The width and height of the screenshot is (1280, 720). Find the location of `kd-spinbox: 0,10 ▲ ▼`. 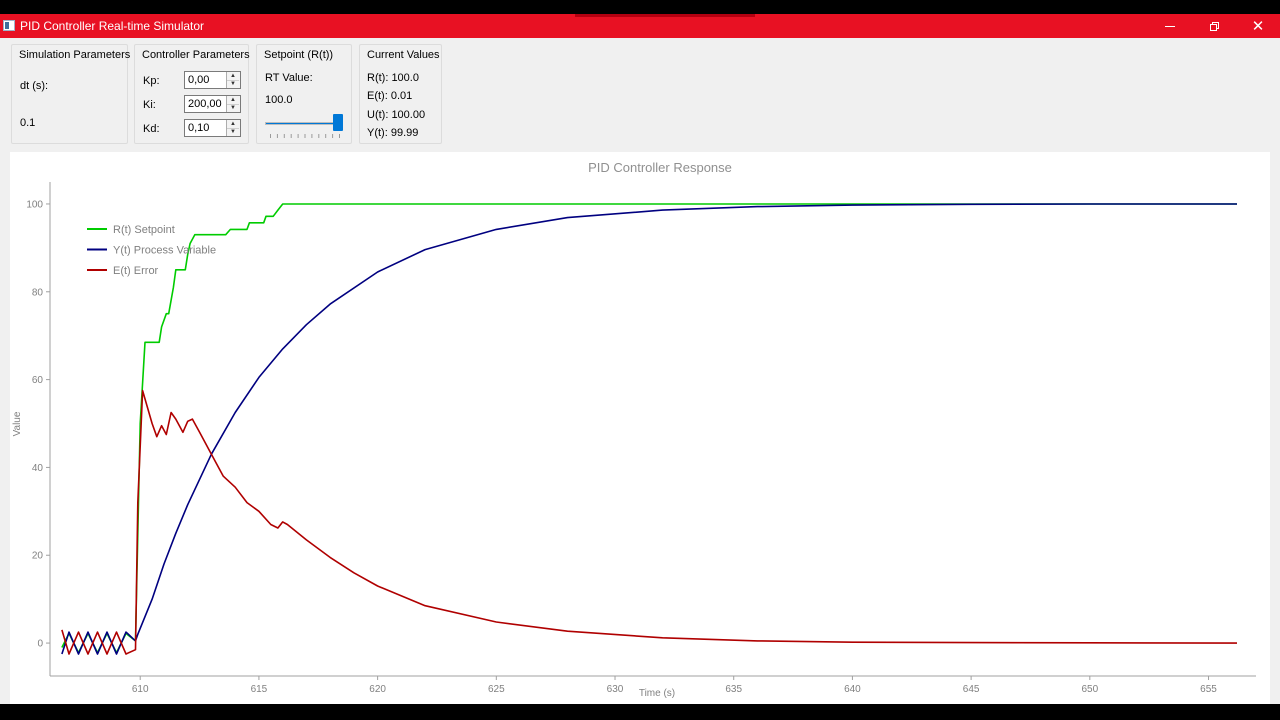

kd-spinbox: 0,10 ▲ ▼ is located at coordinates (212, 128).